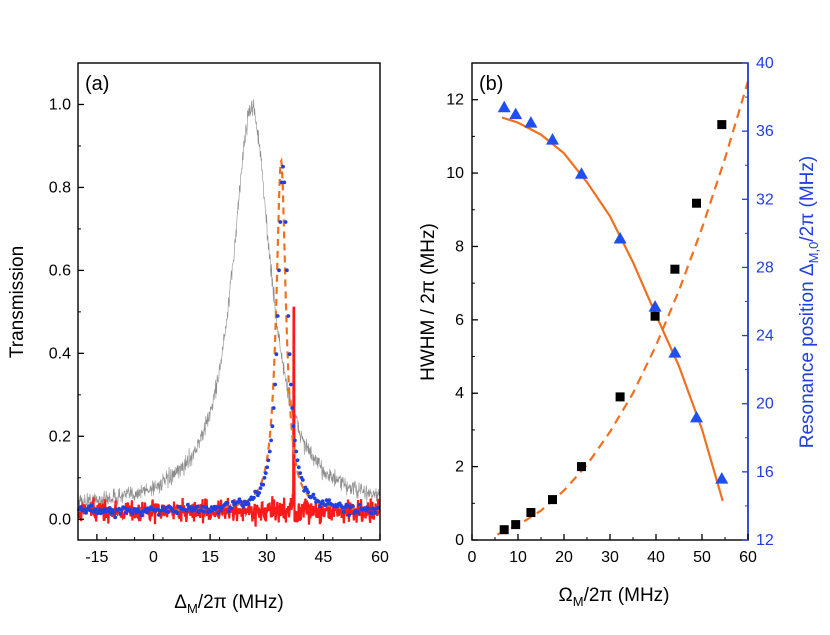  What do you see at coordinates (455, 100) in the screenshot?
I see `panel-b-ytick-left-label: 12` at bounding box center [455, 100].